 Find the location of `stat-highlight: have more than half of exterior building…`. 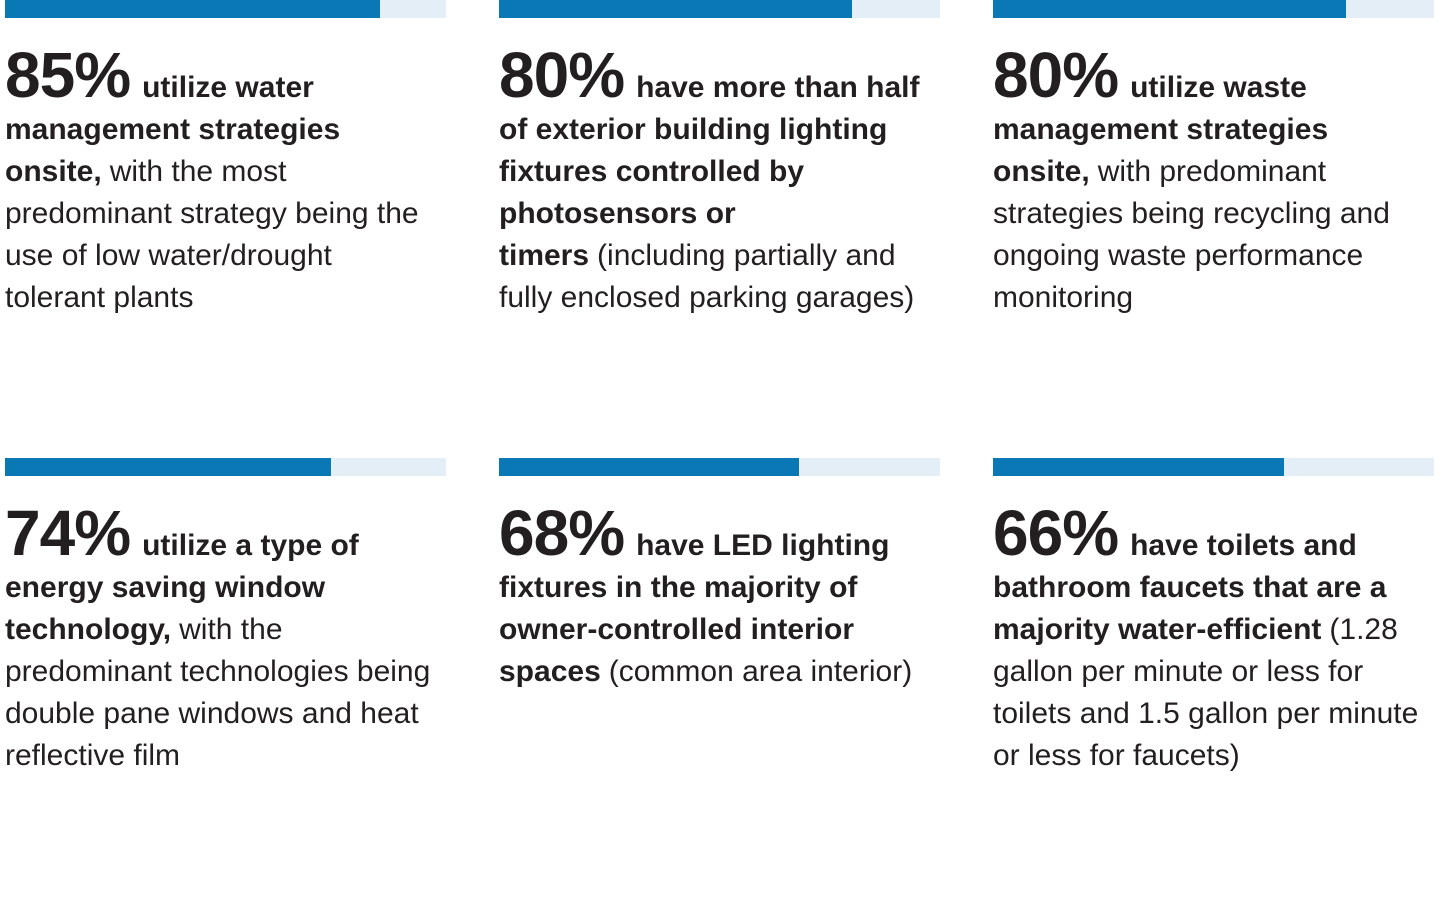

stat-highlight: have more than half of exterior building… is located at coordinates (709, 171).